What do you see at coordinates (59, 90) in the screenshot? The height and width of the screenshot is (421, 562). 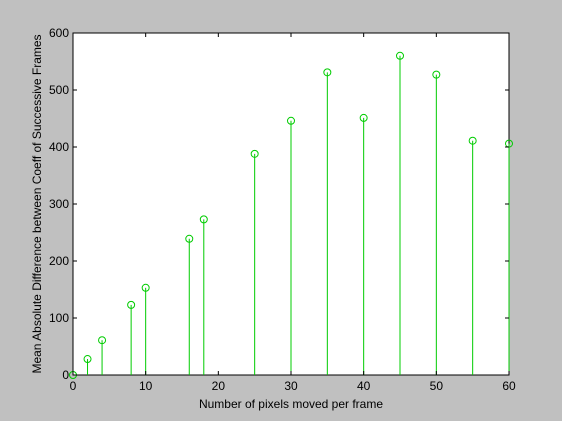 I see `y-tick-label: 500` at bounding box center [59, 90].